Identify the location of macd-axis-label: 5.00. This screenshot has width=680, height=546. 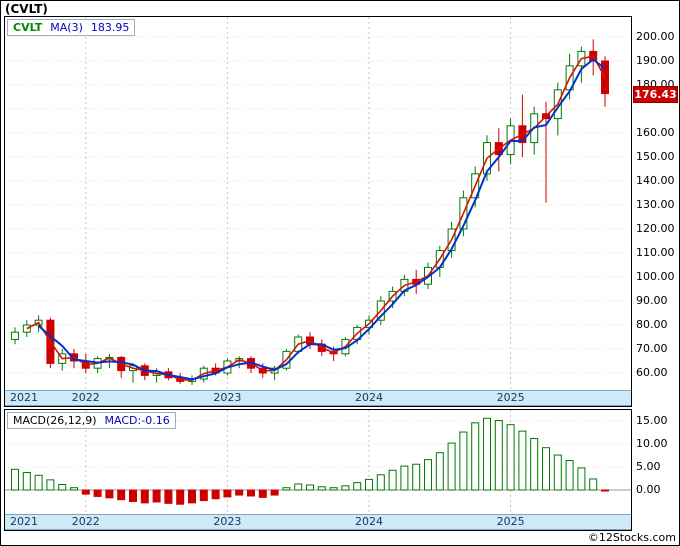
(648, 466).